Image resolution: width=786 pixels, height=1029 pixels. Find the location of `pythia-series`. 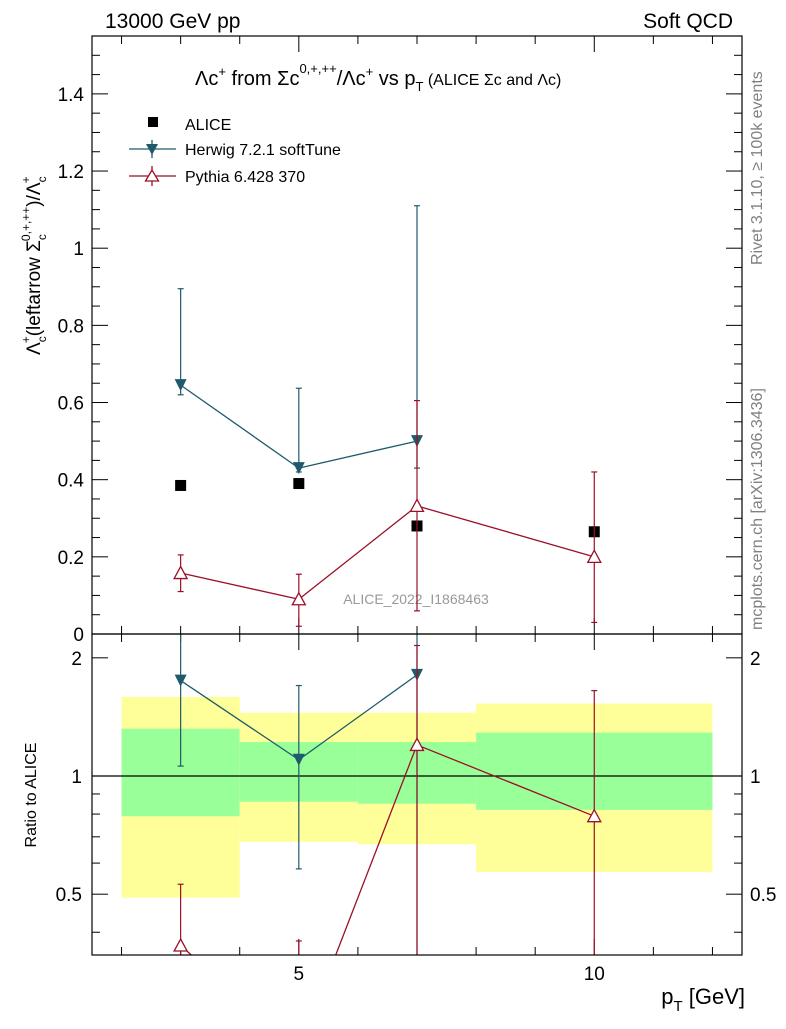

pythia-series is located at coordinates (387, 513).